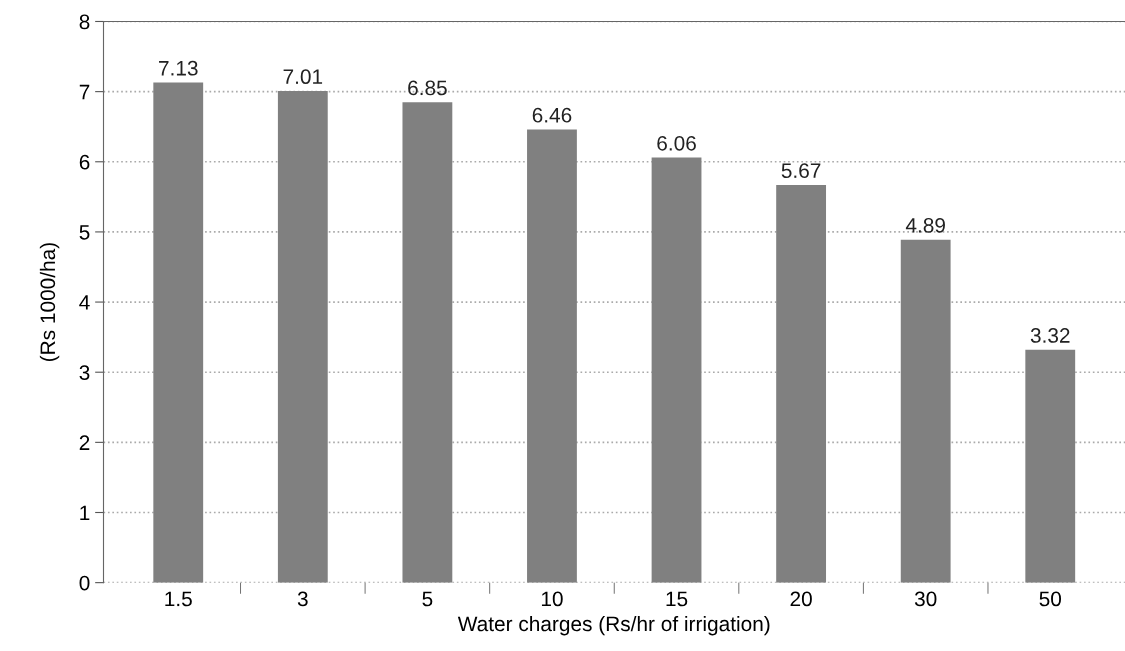 This screenshot has width=1125, height=651. I want to click on y-tick-label: 6, so click(84, 162).